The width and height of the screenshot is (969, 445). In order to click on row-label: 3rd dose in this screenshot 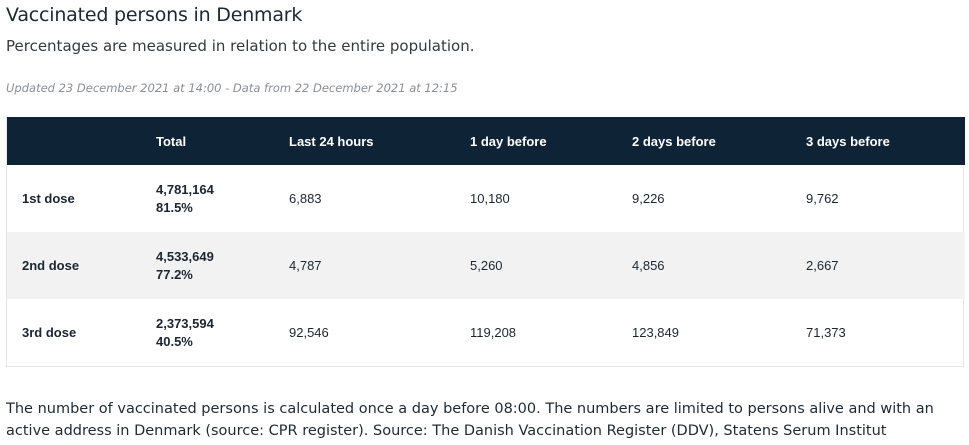, I will do `click(49, 332)`.